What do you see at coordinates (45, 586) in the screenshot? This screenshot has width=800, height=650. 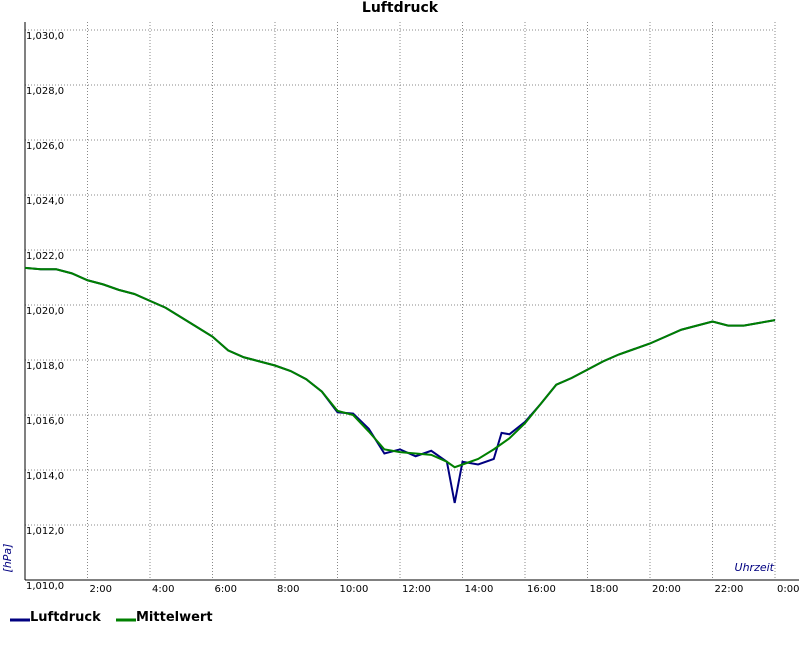 I see `y-tick-label: 1,010,0` at bounding box center [45, 586].